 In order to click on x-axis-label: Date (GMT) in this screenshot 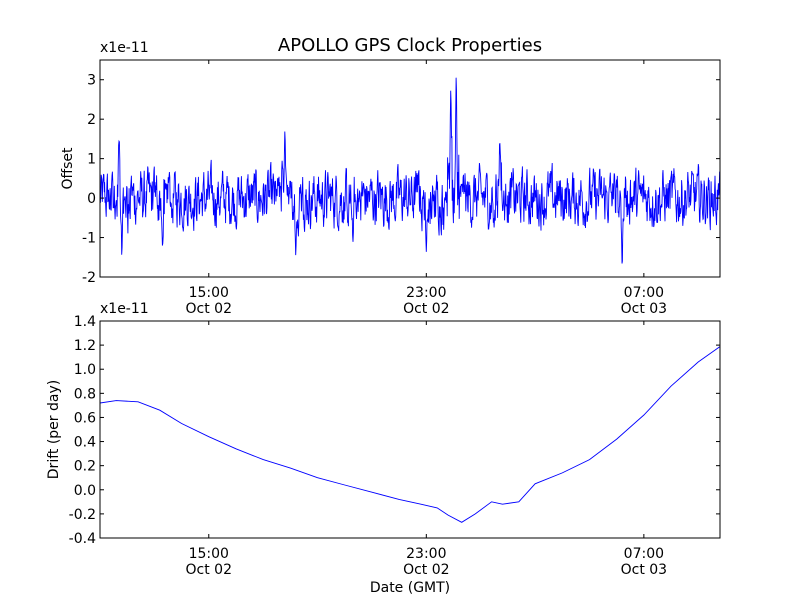, I will do `click(410, 588)`.